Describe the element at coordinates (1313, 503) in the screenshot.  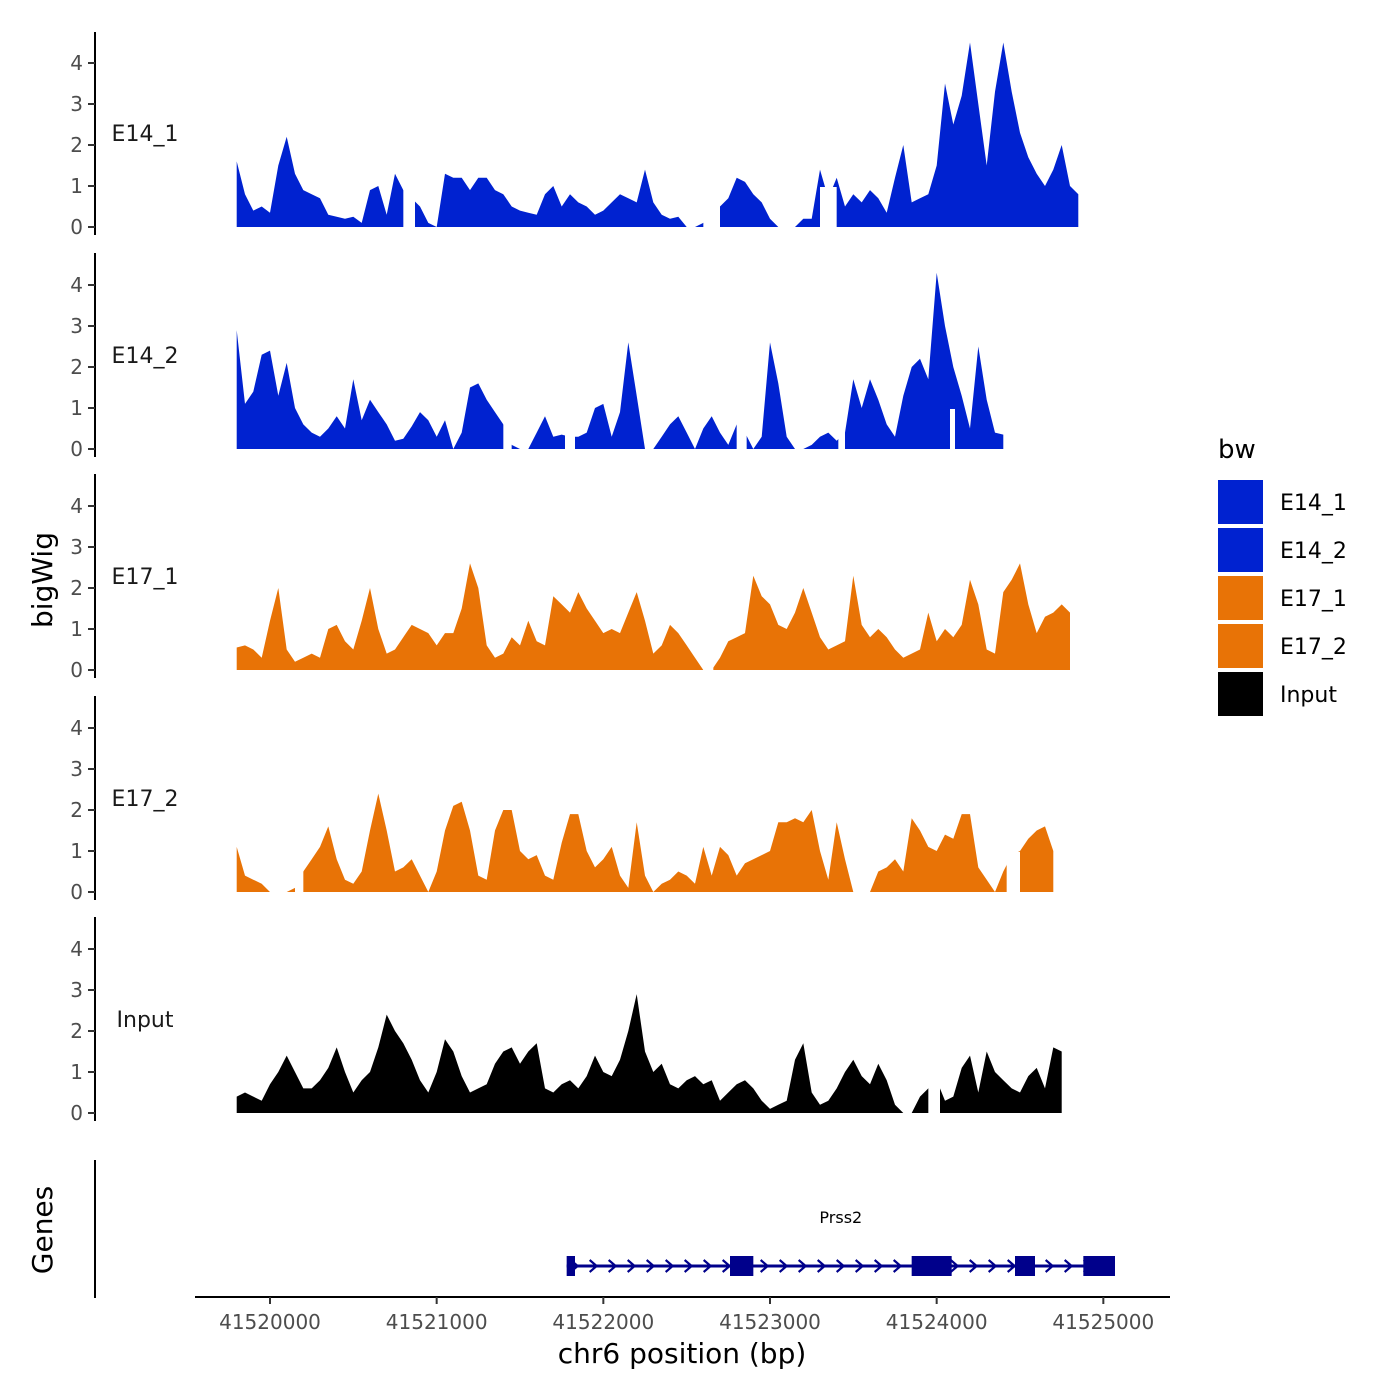
I see `legend-label-E14_1: E14_1` at that location.